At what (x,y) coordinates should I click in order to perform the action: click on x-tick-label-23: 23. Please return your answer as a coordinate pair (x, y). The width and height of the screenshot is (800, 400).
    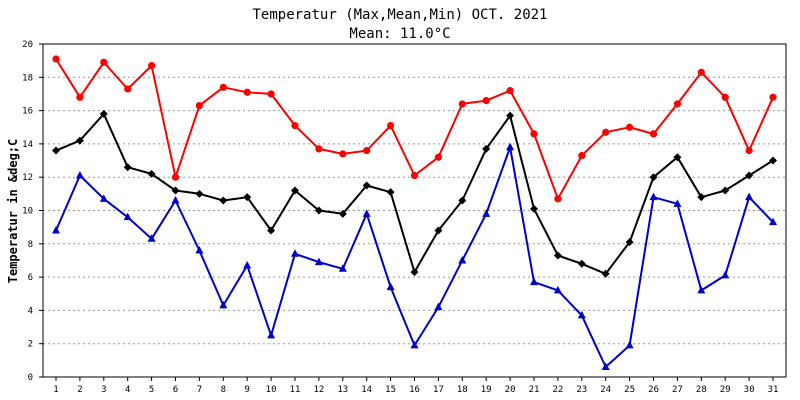
    Looking at the image, I should click on (581, 390).